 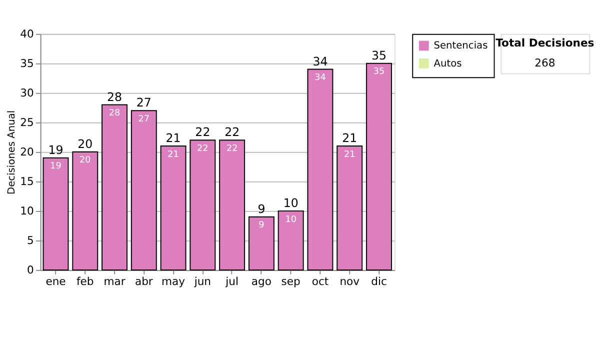 What do you see at coordinates (545, 63) in the screenshot?
I see `text: 268` at bounding box center [545, 63].